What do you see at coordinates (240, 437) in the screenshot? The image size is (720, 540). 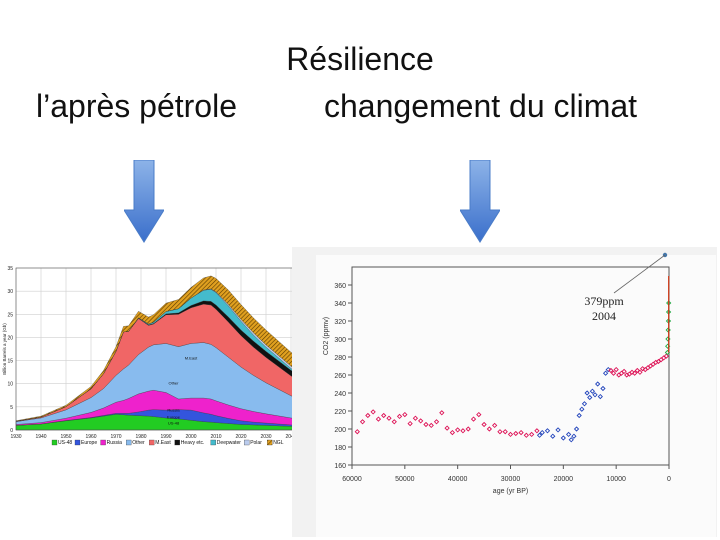 I see `x-tick-label: 2020` at bounding box center [240, 437].